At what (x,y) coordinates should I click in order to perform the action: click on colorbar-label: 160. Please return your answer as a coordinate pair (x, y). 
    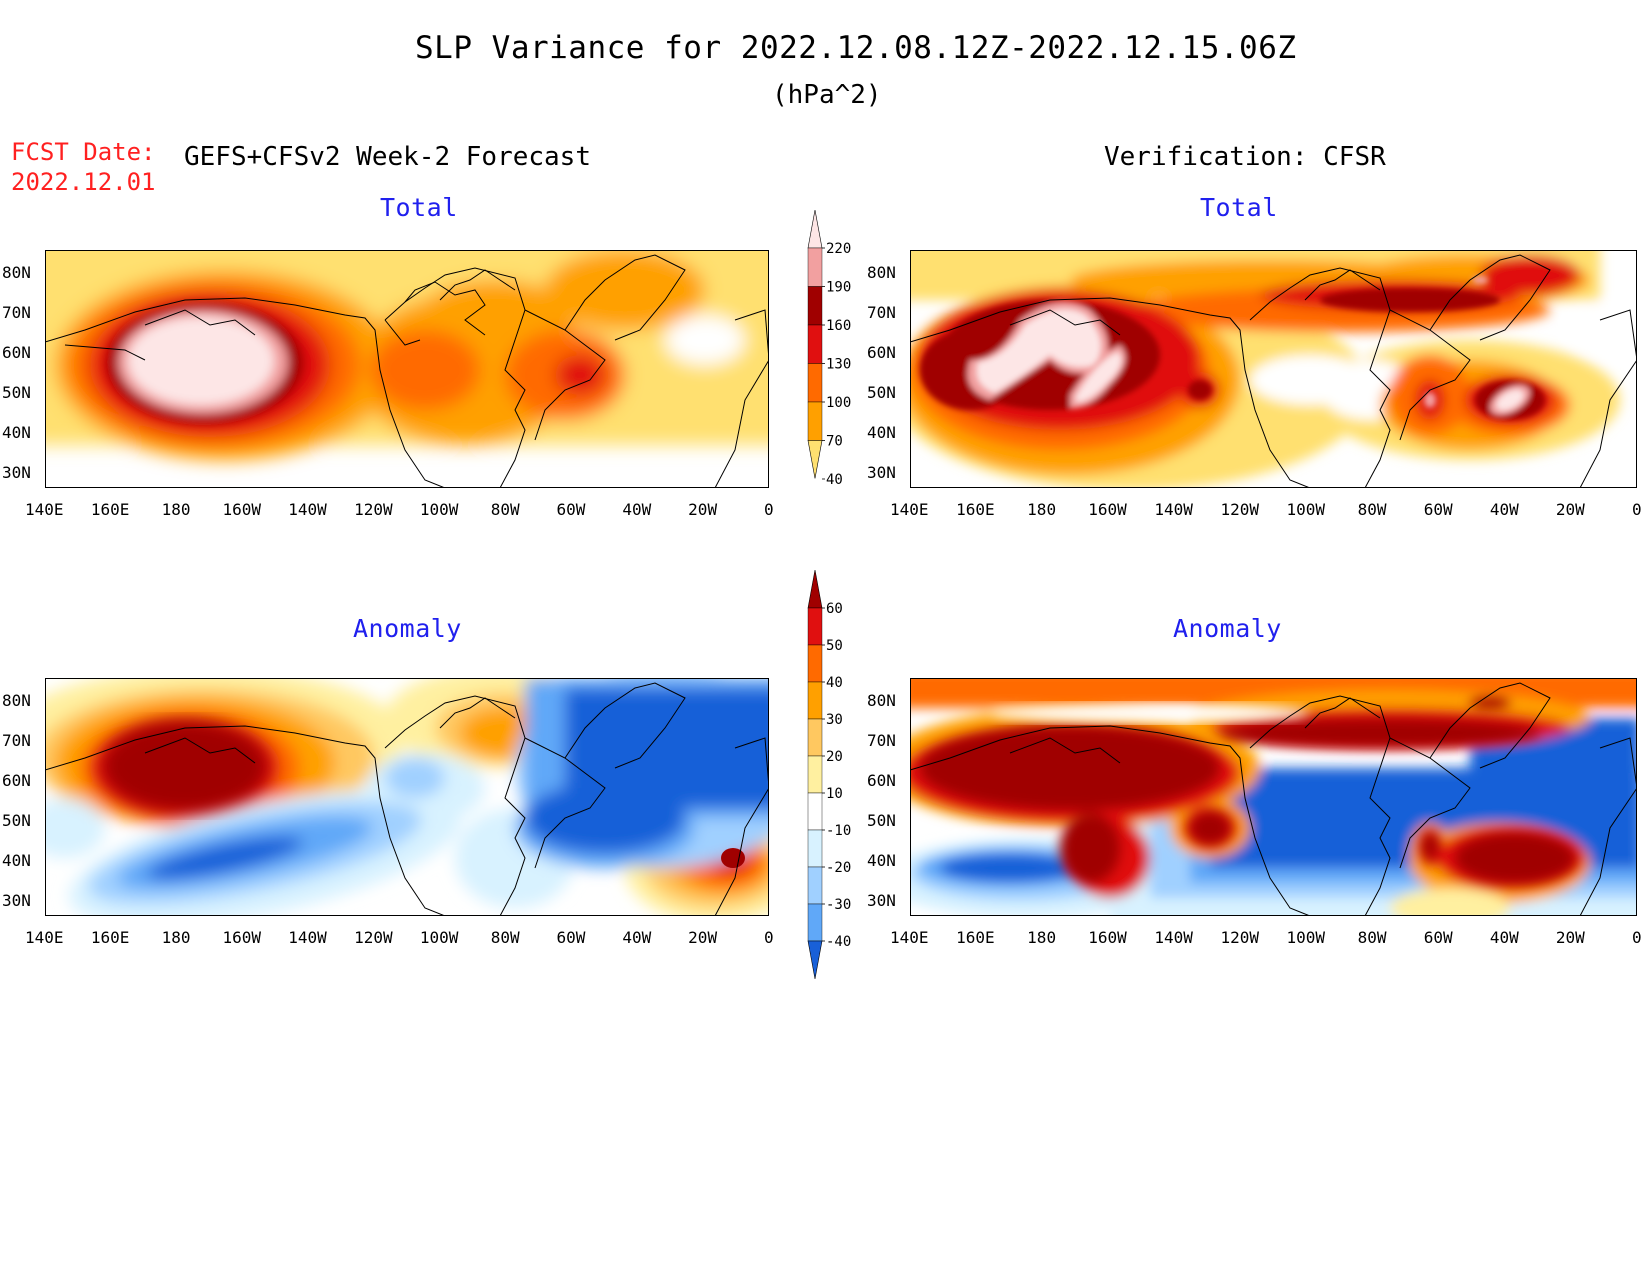
    Looking at the image, I should click on (838, 326).